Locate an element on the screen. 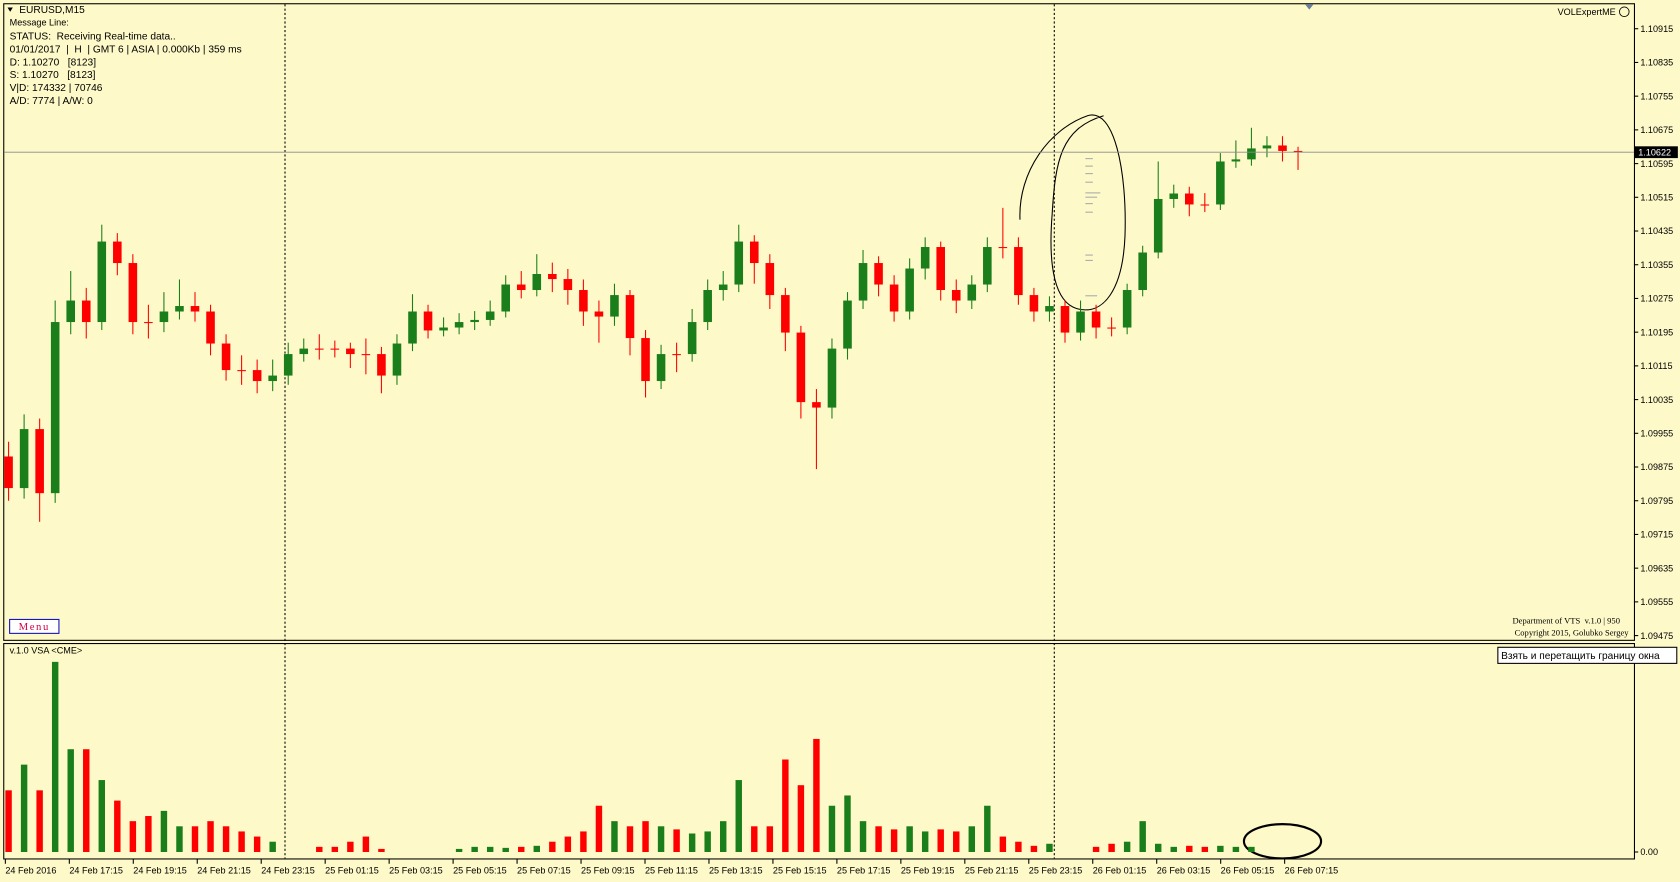  y-tick-label: 1.10595 is located at coordinates (1656, 164).